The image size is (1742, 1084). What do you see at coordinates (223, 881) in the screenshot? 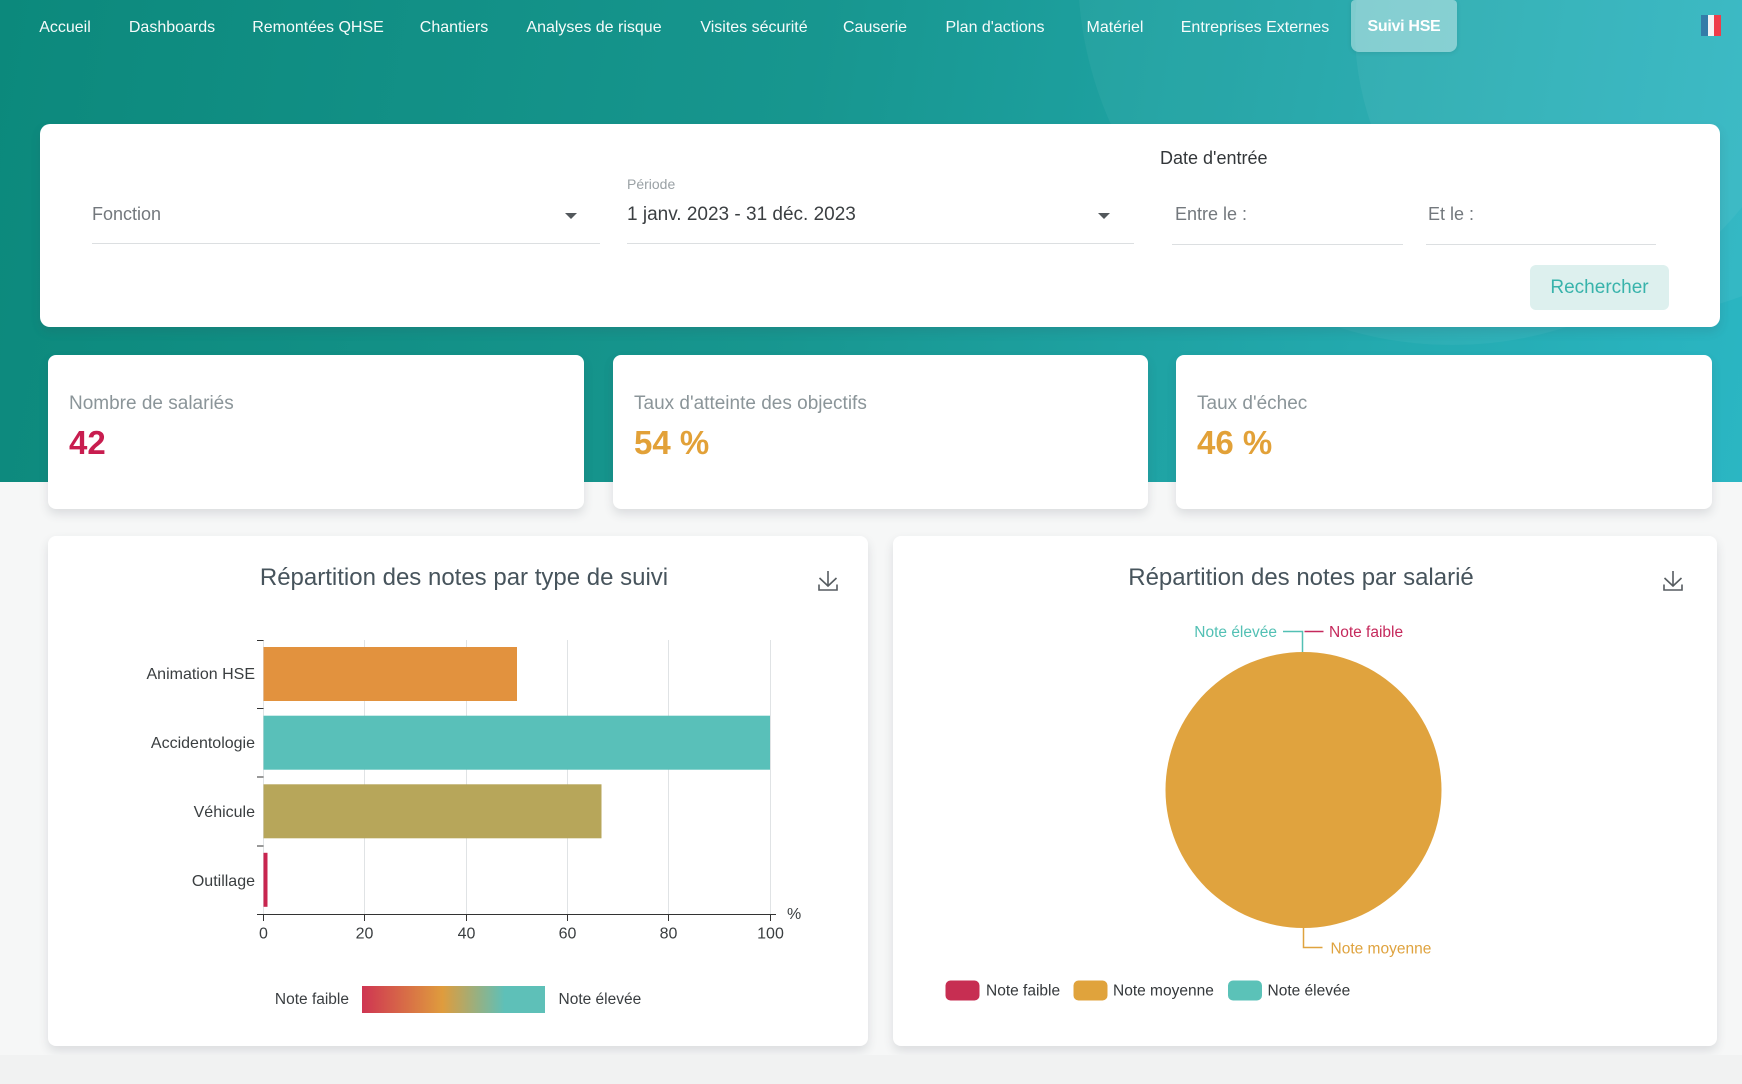
I see `svg-text: Outillage` at bounding box center [223, 881].